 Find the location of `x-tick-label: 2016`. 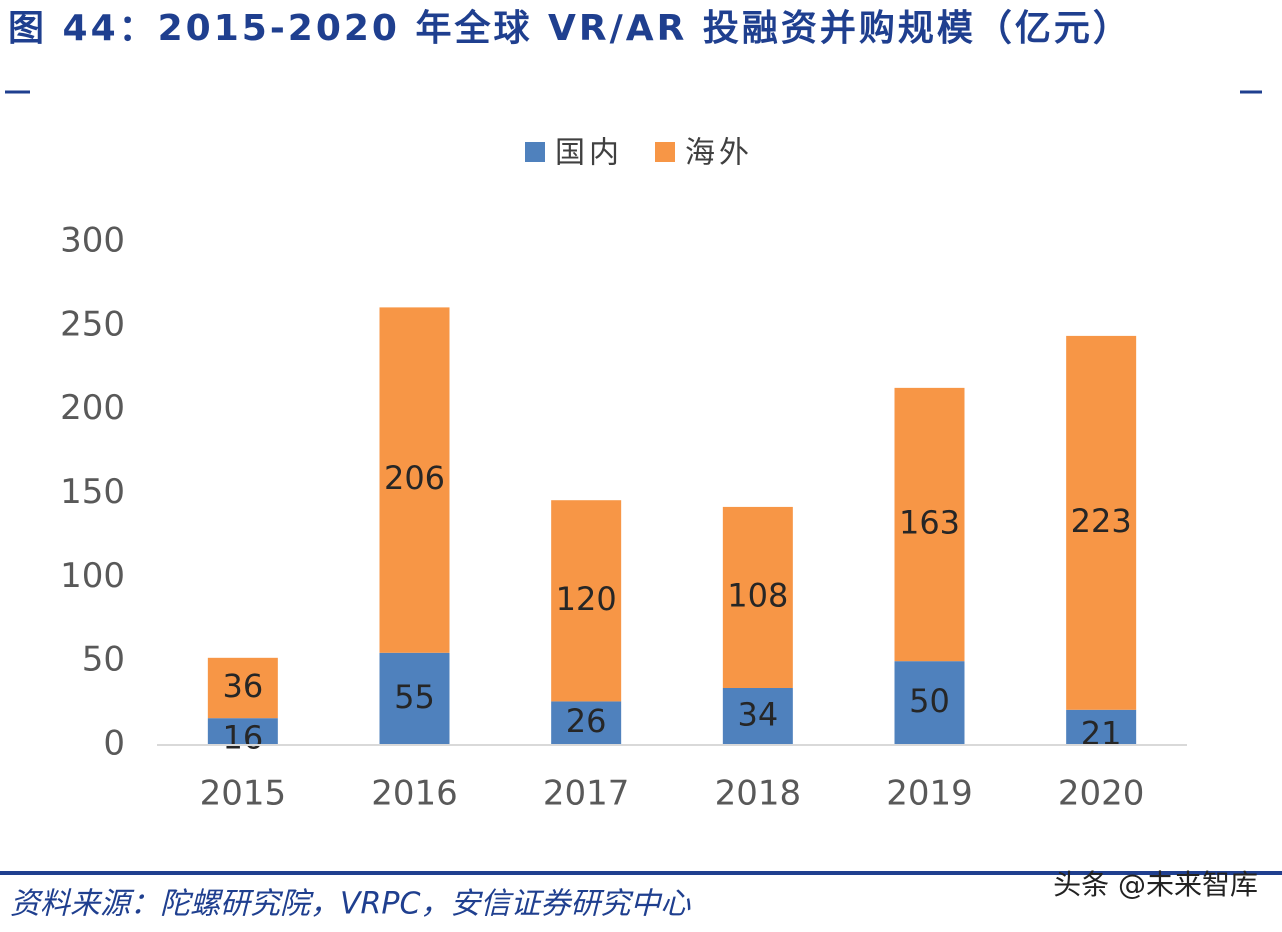

x-tick-label: 2016 is located at coordinates (414, 794).